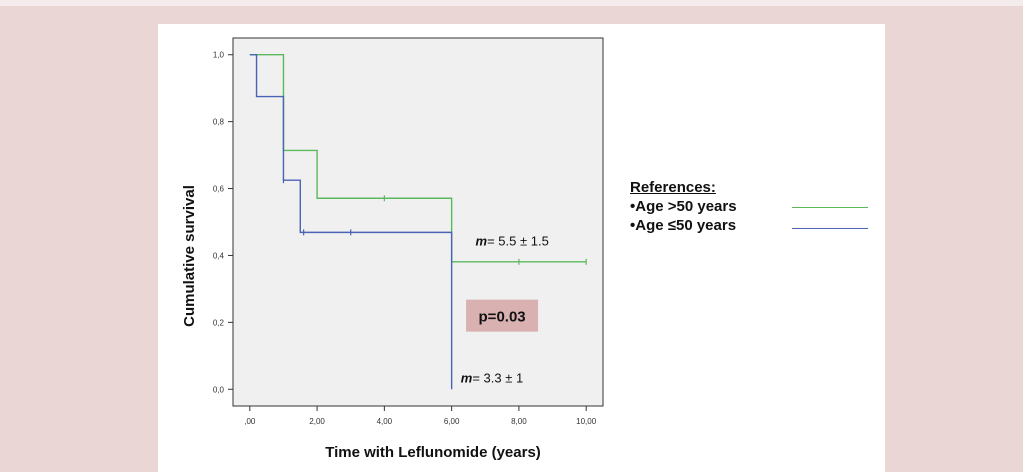 This screenshot has height=472, width=1023. I want to click on median-value: = 3.3 ± 1, so click(497, 378).